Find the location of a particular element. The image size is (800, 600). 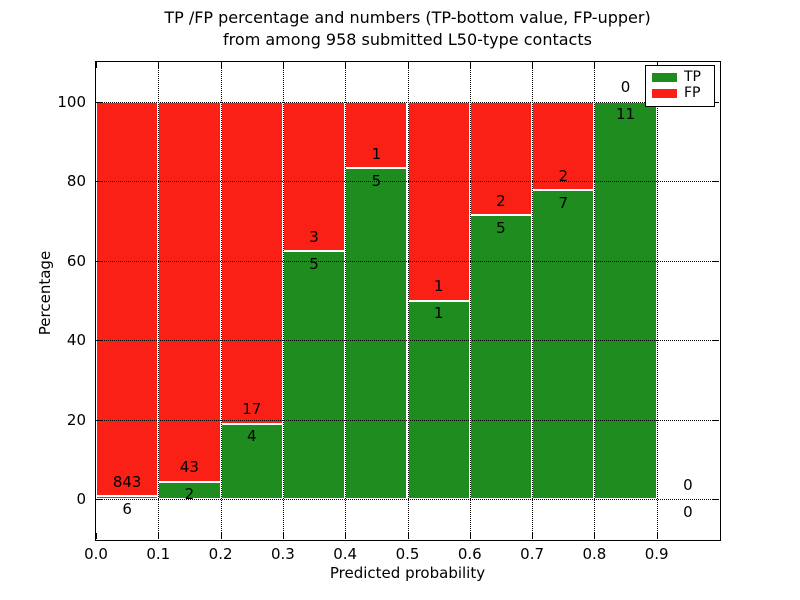

tp-count-label: 0 is located at coordinates (688, 511).